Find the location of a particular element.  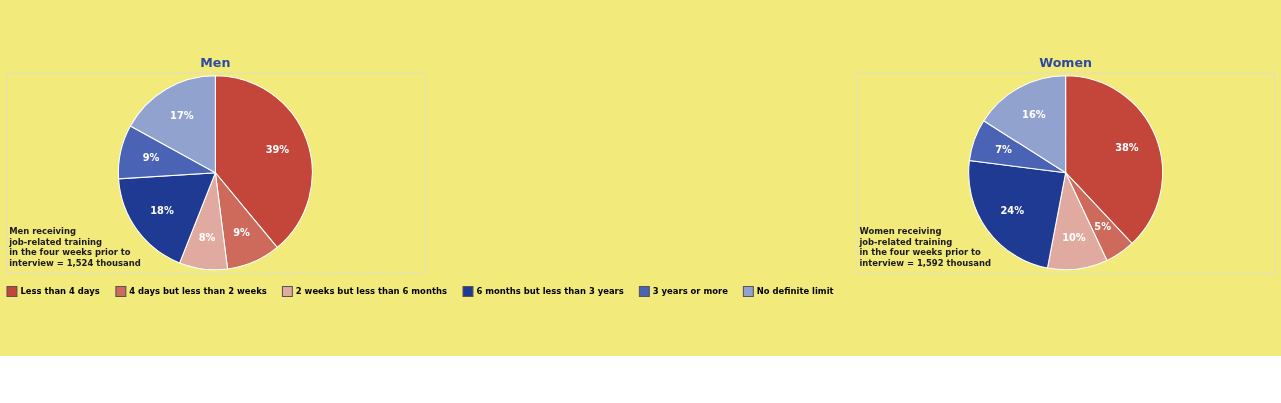

data-label: 38% is located at coordinates (1127, 148).